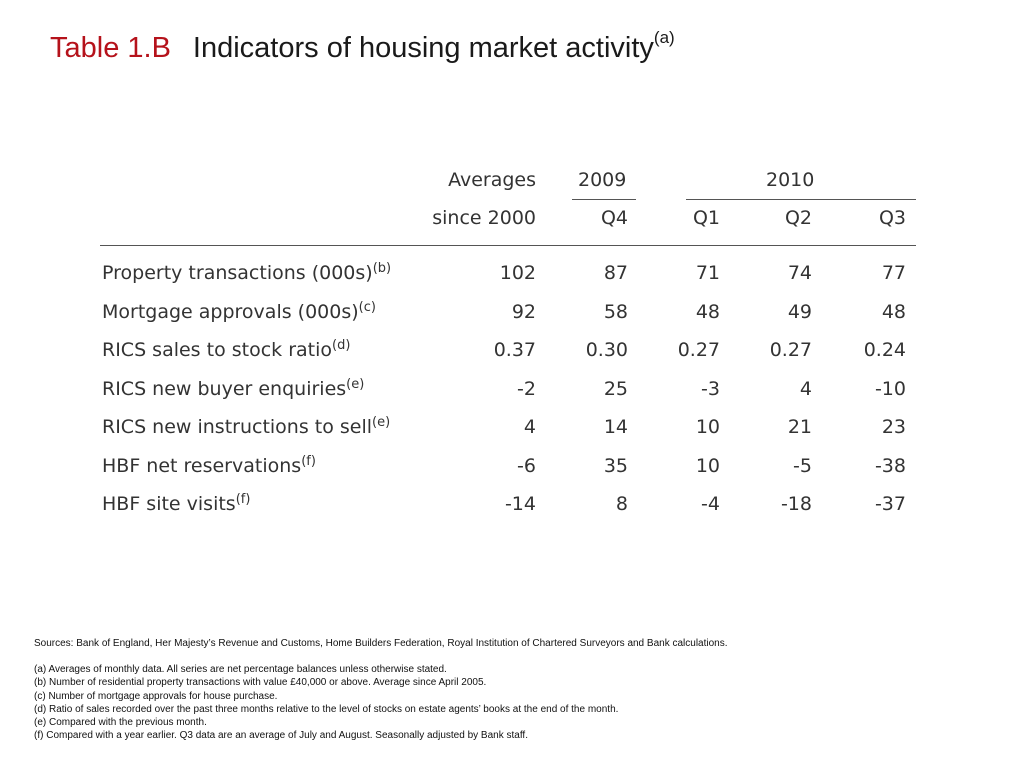  What do you see at coordinates (224, 388) in the screenshot?
I see `row-label-text: RICS new buyer enquiries` at bounding box center [224, 388].